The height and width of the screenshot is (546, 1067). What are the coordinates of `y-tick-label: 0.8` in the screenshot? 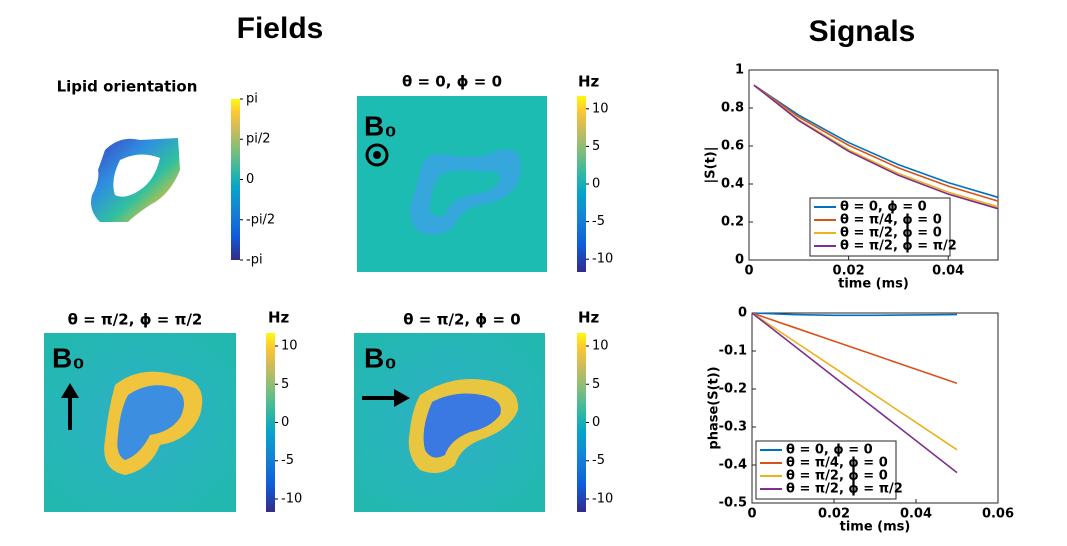 It's located at (732, 108).